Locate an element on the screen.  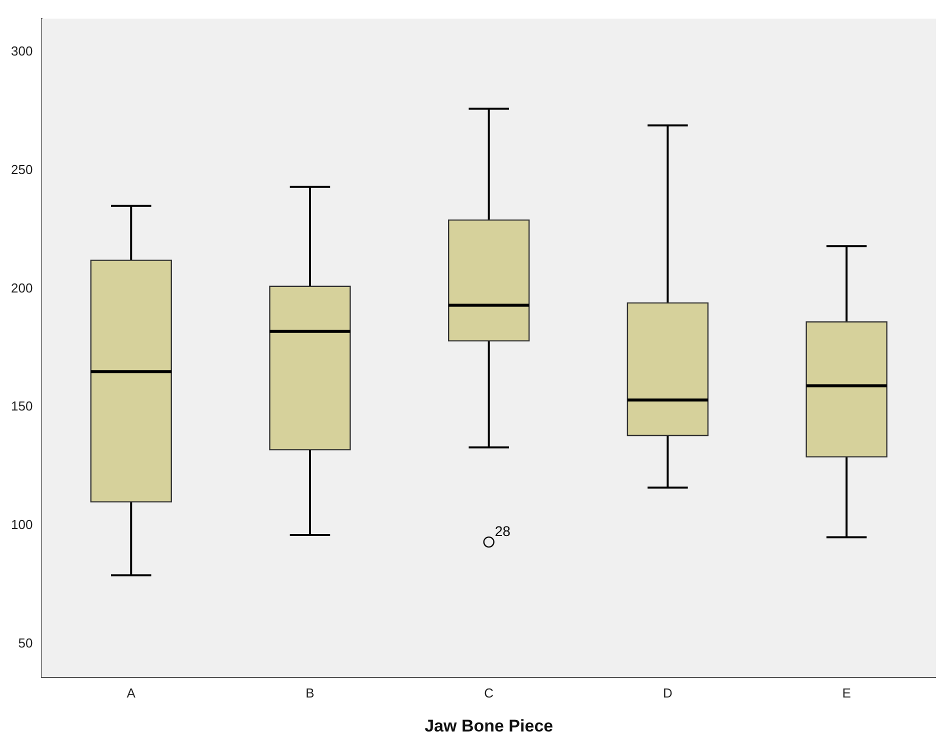
y-tick-label: 100 is located at coordinates (21, 524).